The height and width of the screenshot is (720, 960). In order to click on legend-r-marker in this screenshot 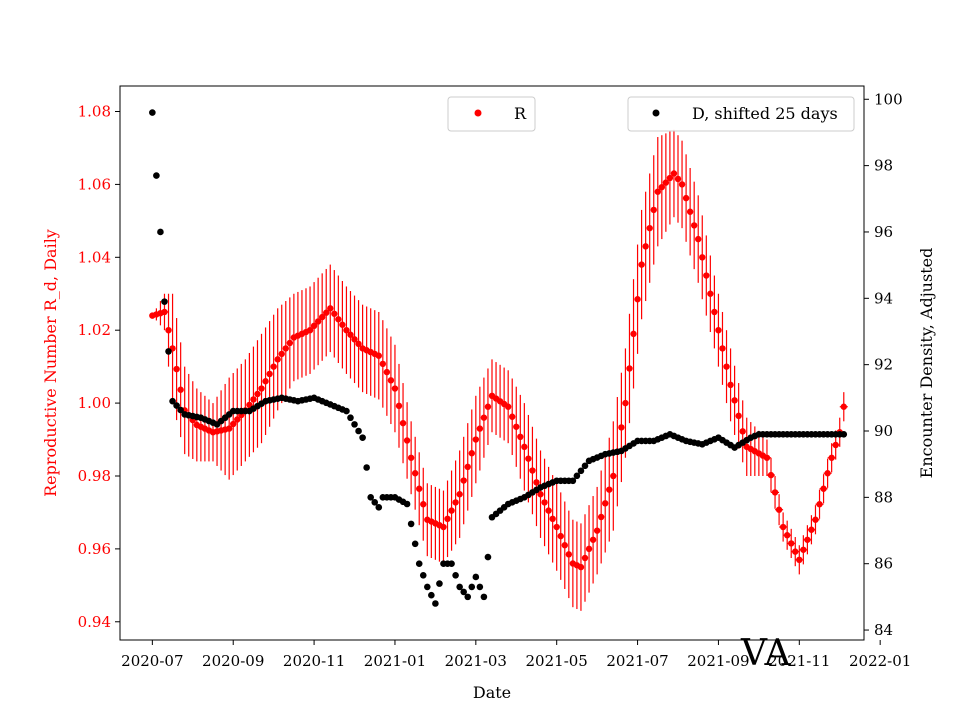, I will do `click(478, 113)`.